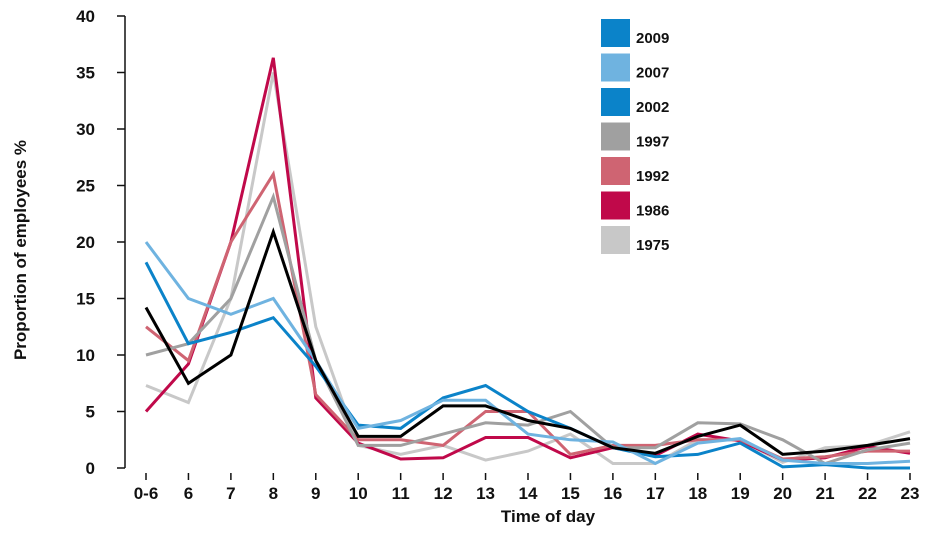 The width and height of the screenshot is (928, 533). I want to click on x-tick-label: 16, so click(612, 493).